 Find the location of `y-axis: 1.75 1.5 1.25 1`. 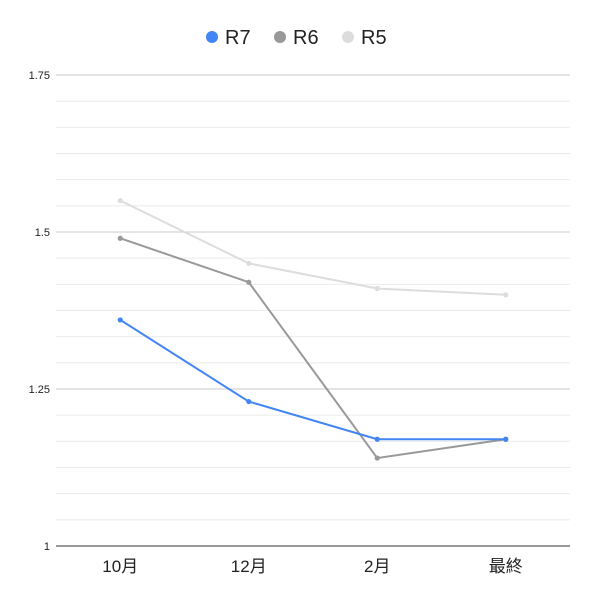

y-axis: 1.75 1.5 1.25 1 is located at coordinates (39, 311).